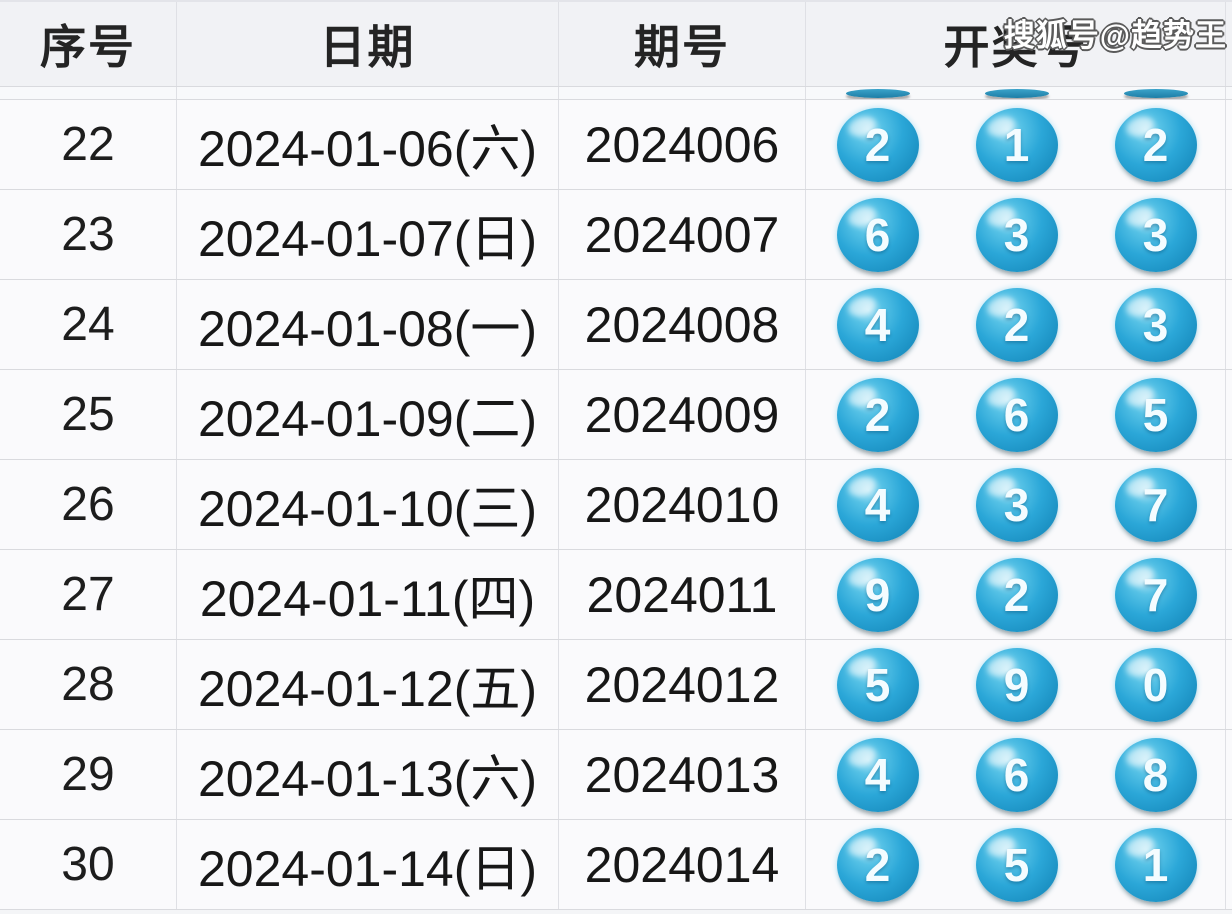 This screenshot has width=1232, height=914. I want to click on ball-number: 7, so click(1155, 594).